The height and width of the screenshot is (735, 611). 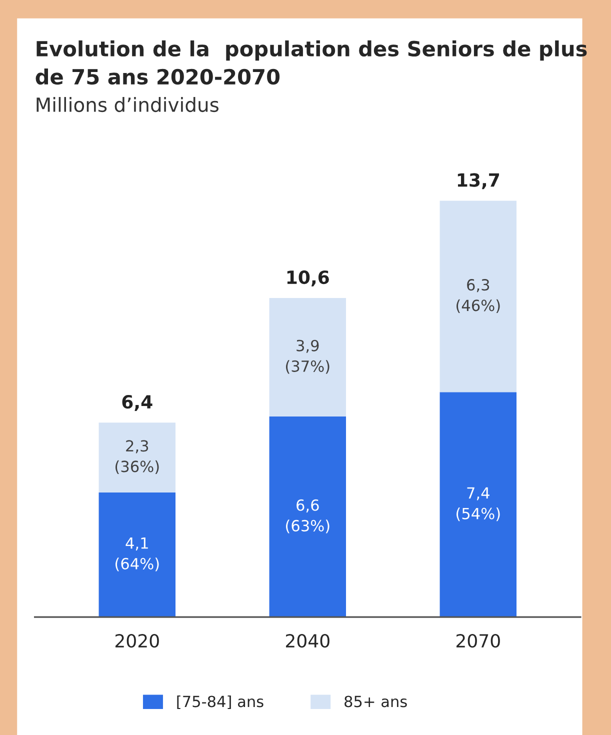 I want to click on legend-label: [75-84] ans, so click(x=220, y=702).